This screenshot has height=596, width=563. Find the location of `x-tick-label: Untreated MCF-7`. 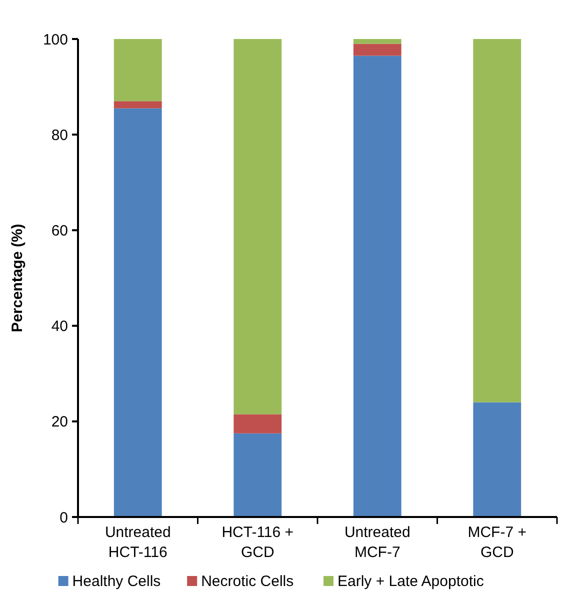

x-tick-label: Untreated MCF-7 is located at coordinates (377, 542).